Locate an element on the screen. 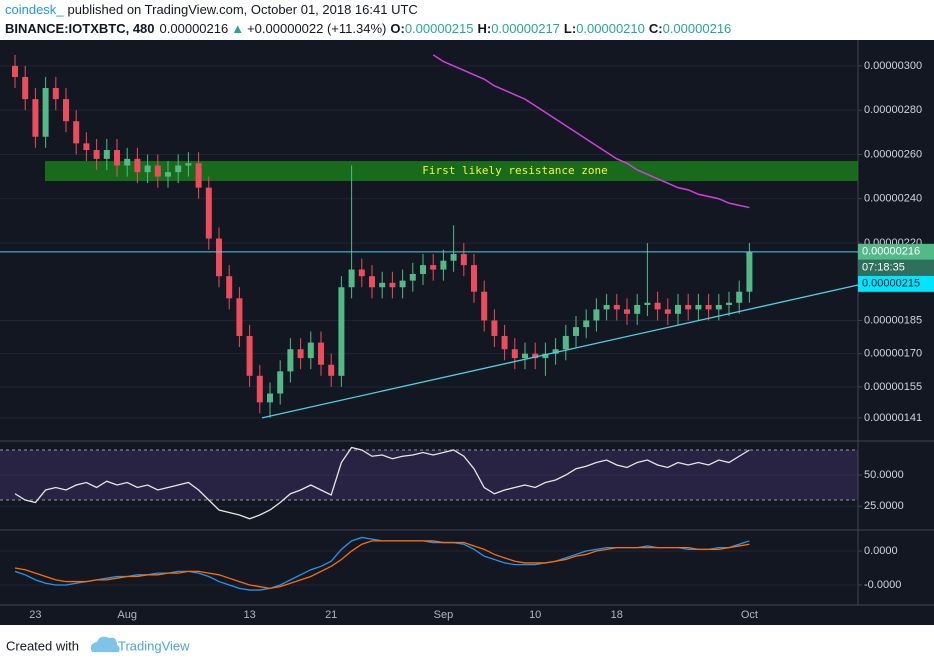  open: 0.00000215 is located at coordinates (439, 28).